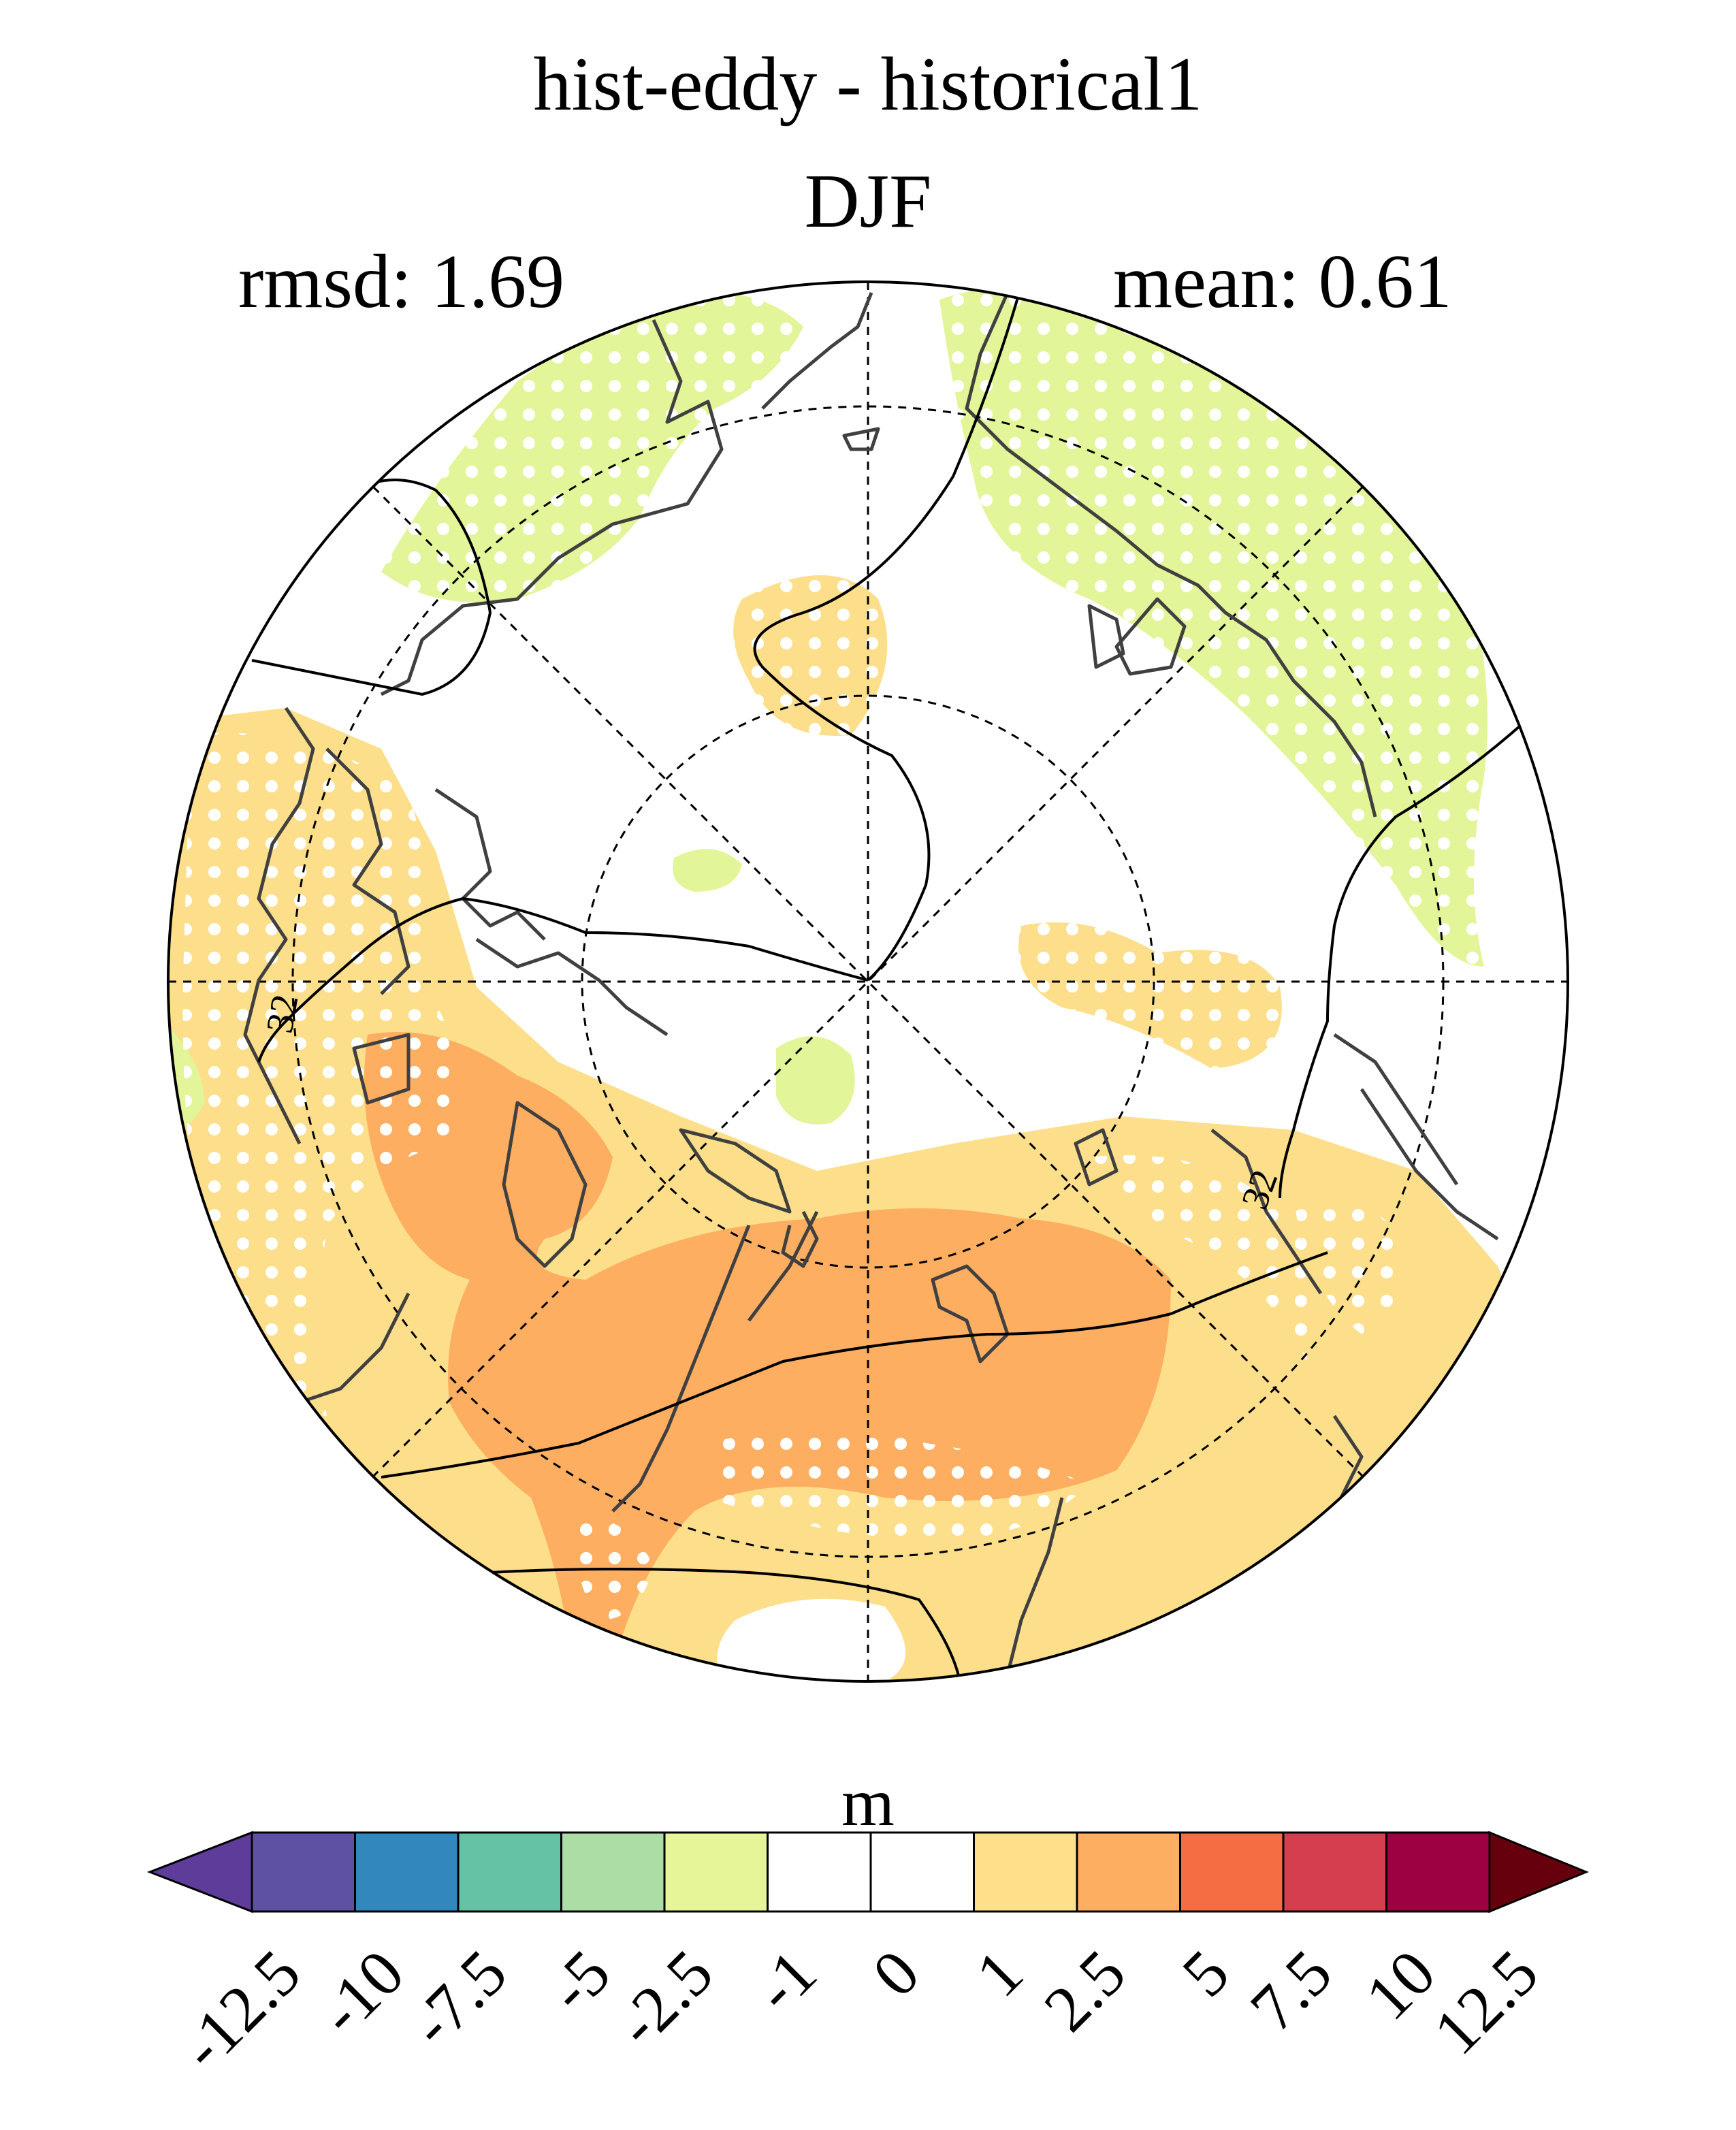 The image size is (1736, 2130). What do you see at coordinates (767, 1350) in the screenshot?
I see `positive-anomaly-mid` at bounding box center [767, 1350].